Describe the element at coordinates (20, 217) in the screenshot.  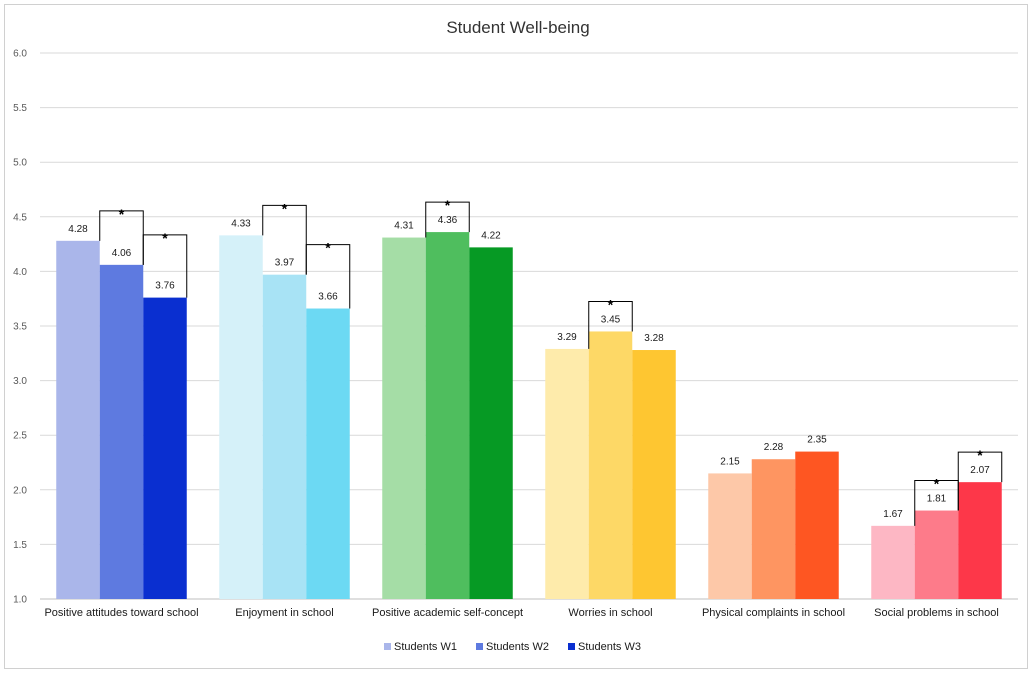
I see `y-tick-label: 4.5` at that location.